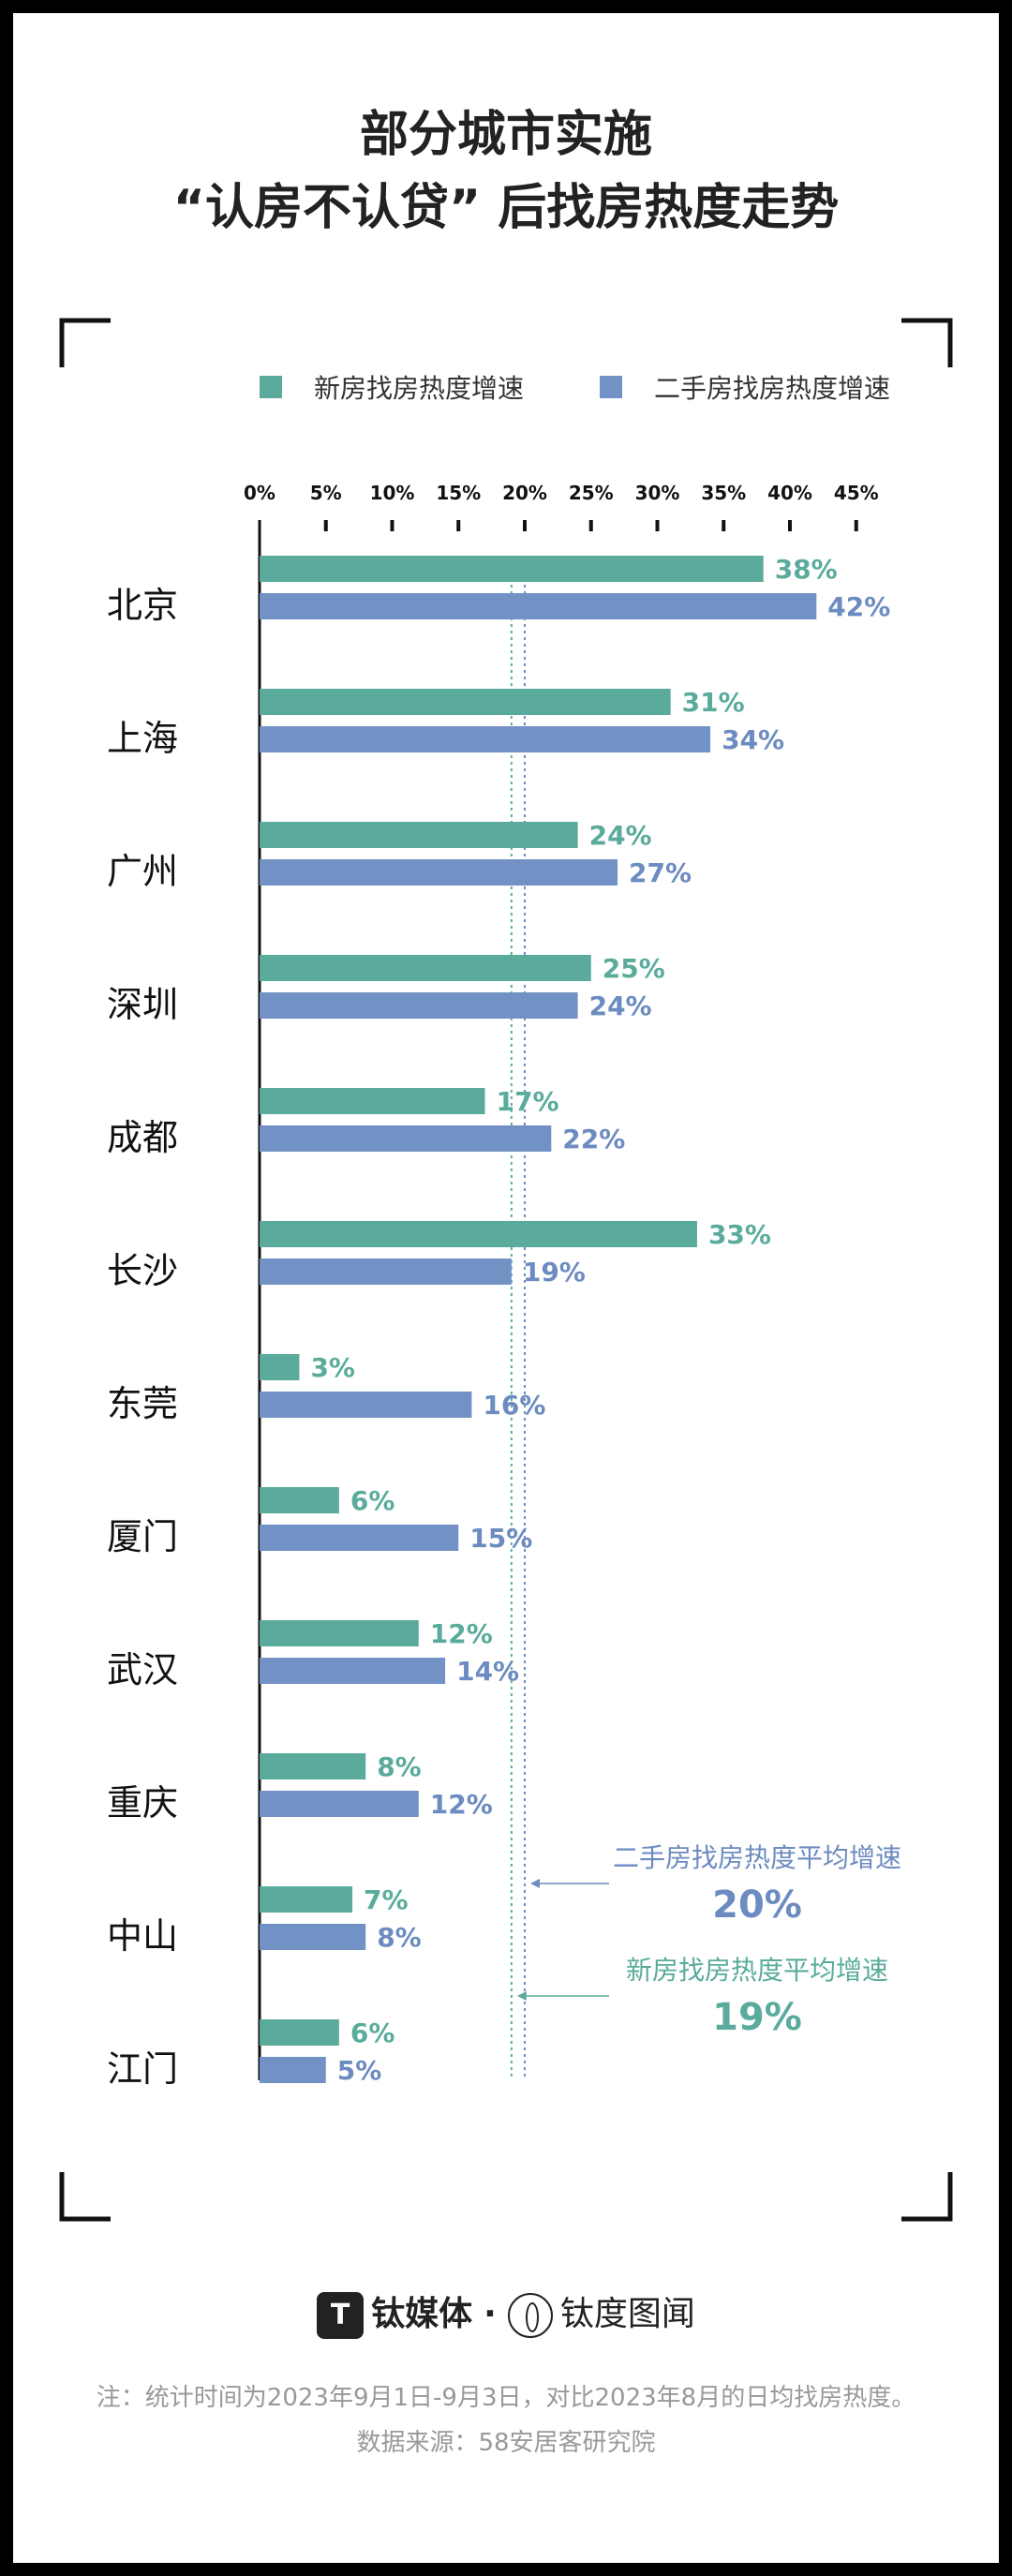 Image resolution: width=1012 pixels, height=2576 pixels. Describe the element at coordinates (757, 1970) in the screenshot. I see `average-label: 新房找房热度平均增速` at that location.